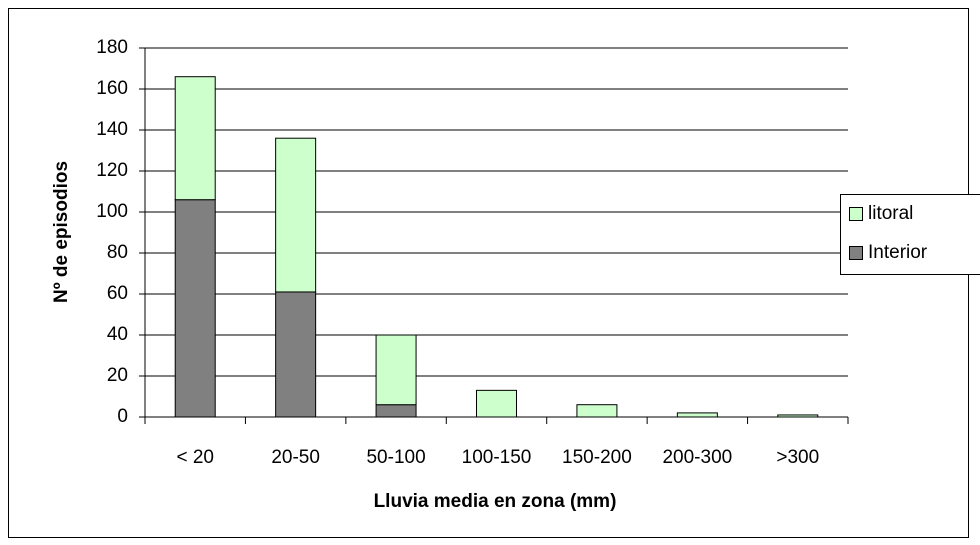  I want to click on y-tick-label: 160, so click(112, 88).